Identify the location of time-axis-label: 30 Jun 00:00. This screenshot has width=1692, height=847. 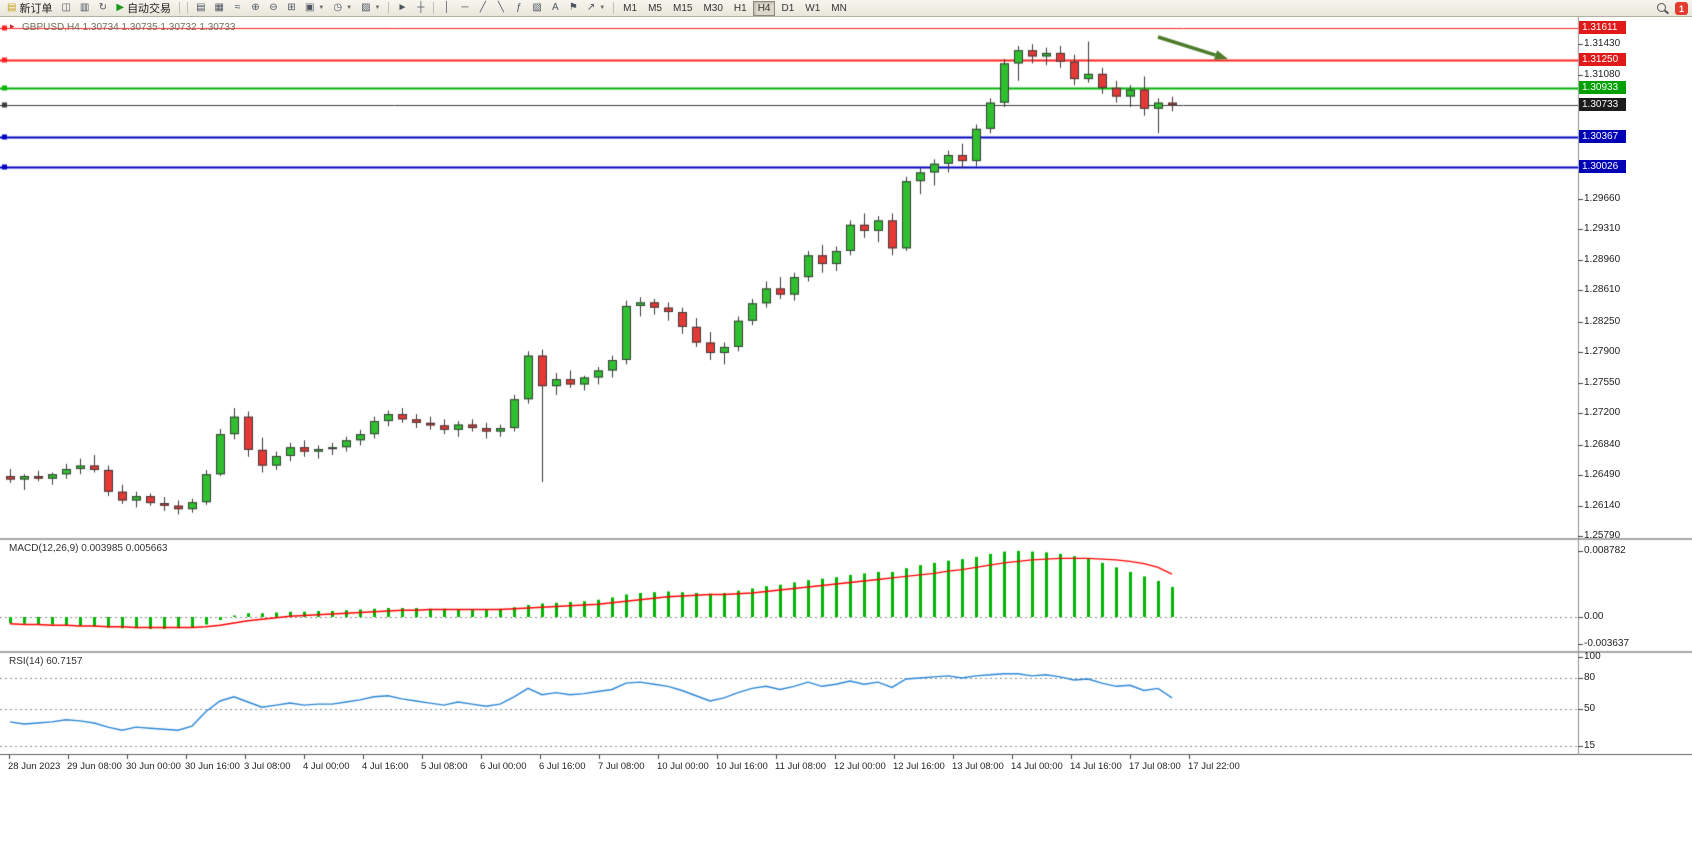
(153, 766).